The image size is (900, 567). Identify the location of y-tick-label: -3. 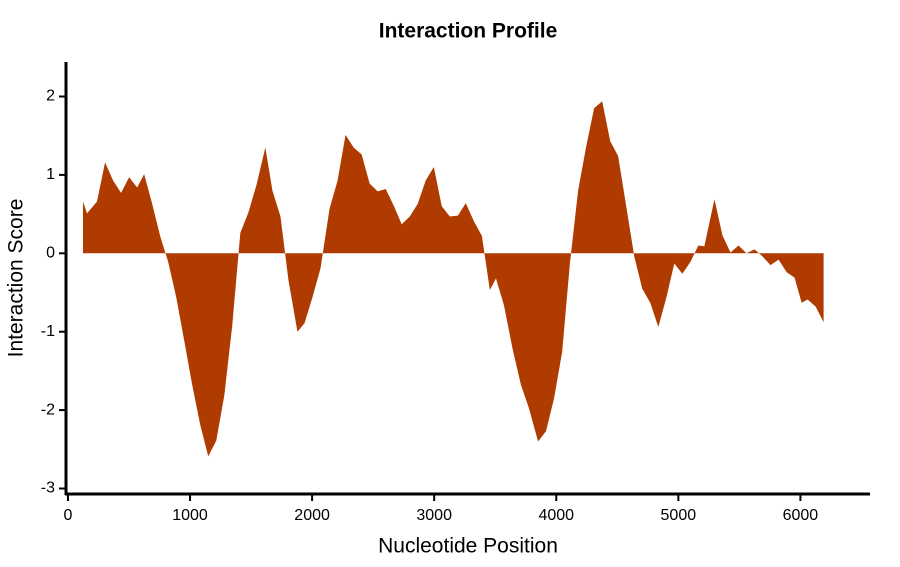
(48, 488).